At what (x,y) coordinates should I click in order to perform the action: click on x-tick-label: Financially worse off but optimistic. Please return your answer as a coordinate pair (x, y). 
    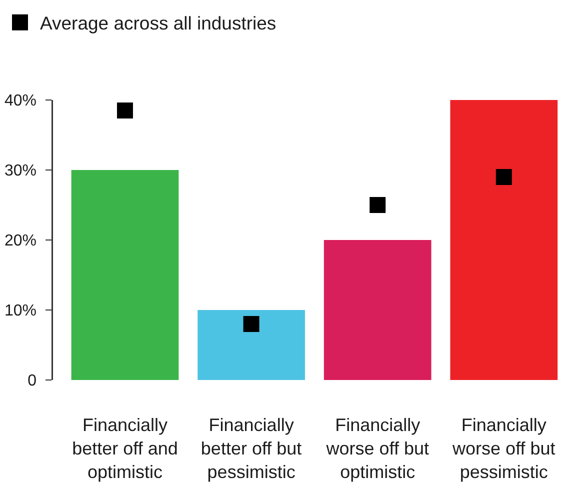
    Looking at the image, I should click on (377, 448).